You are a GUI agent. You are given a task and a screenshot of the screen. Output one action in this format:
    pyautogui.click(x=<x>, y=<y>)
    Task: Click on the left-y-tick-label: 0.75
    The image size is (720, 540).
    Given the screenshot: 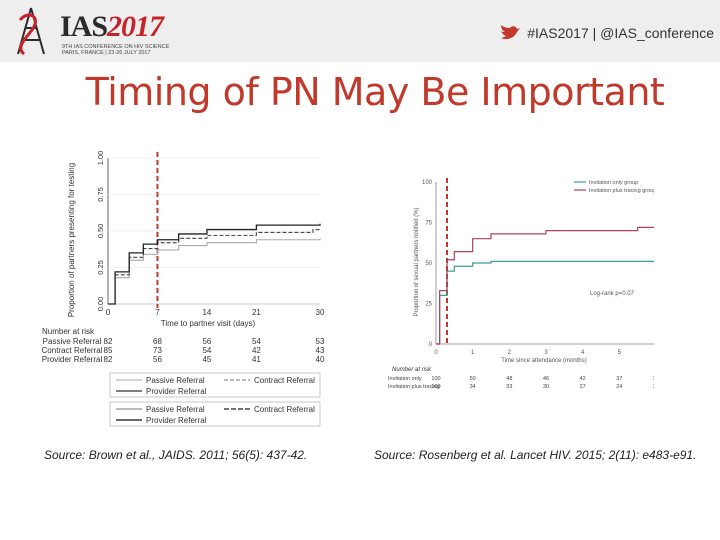 What is the action you would take?
    pyautogui.click(x=100, y=194)
    